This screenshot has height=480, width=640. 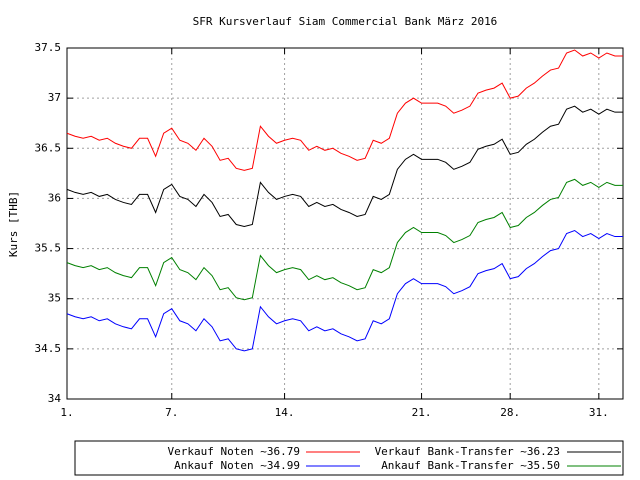 I want to click on x-tick-label: 1., so click(x=66, y=412).